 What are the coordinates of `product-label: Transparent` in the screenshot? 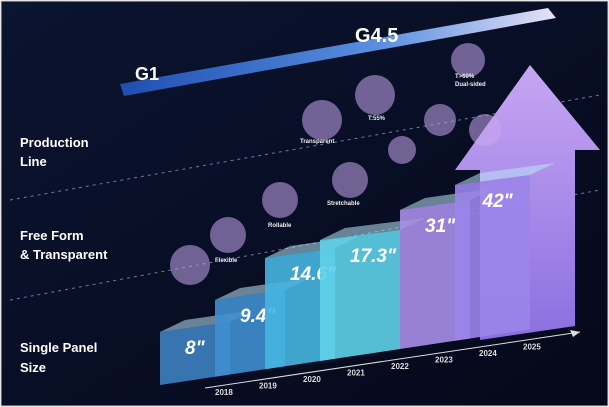 It's located at (317, 142).